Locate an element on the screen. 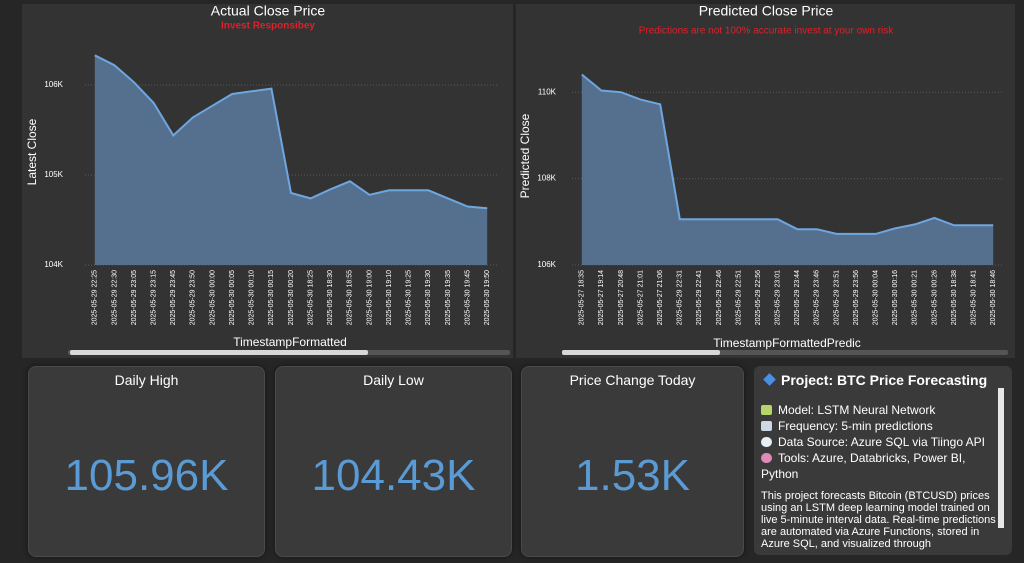  item-text: Frequency: 5-min predictions is located at coordinates (855, 426).